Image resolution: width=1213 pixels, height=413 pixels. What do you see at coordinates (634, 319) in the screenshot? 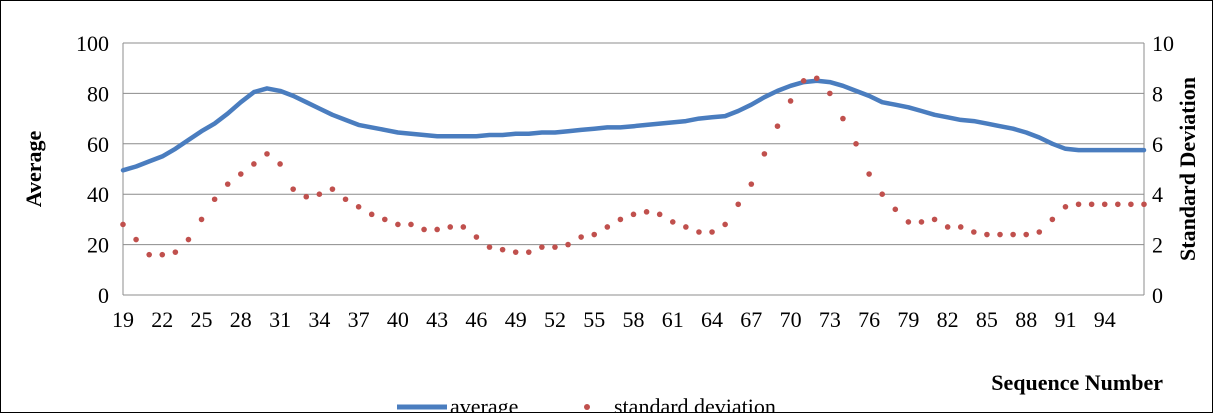
I see `x-tick-label: 58` at bounding box center [634, 319].